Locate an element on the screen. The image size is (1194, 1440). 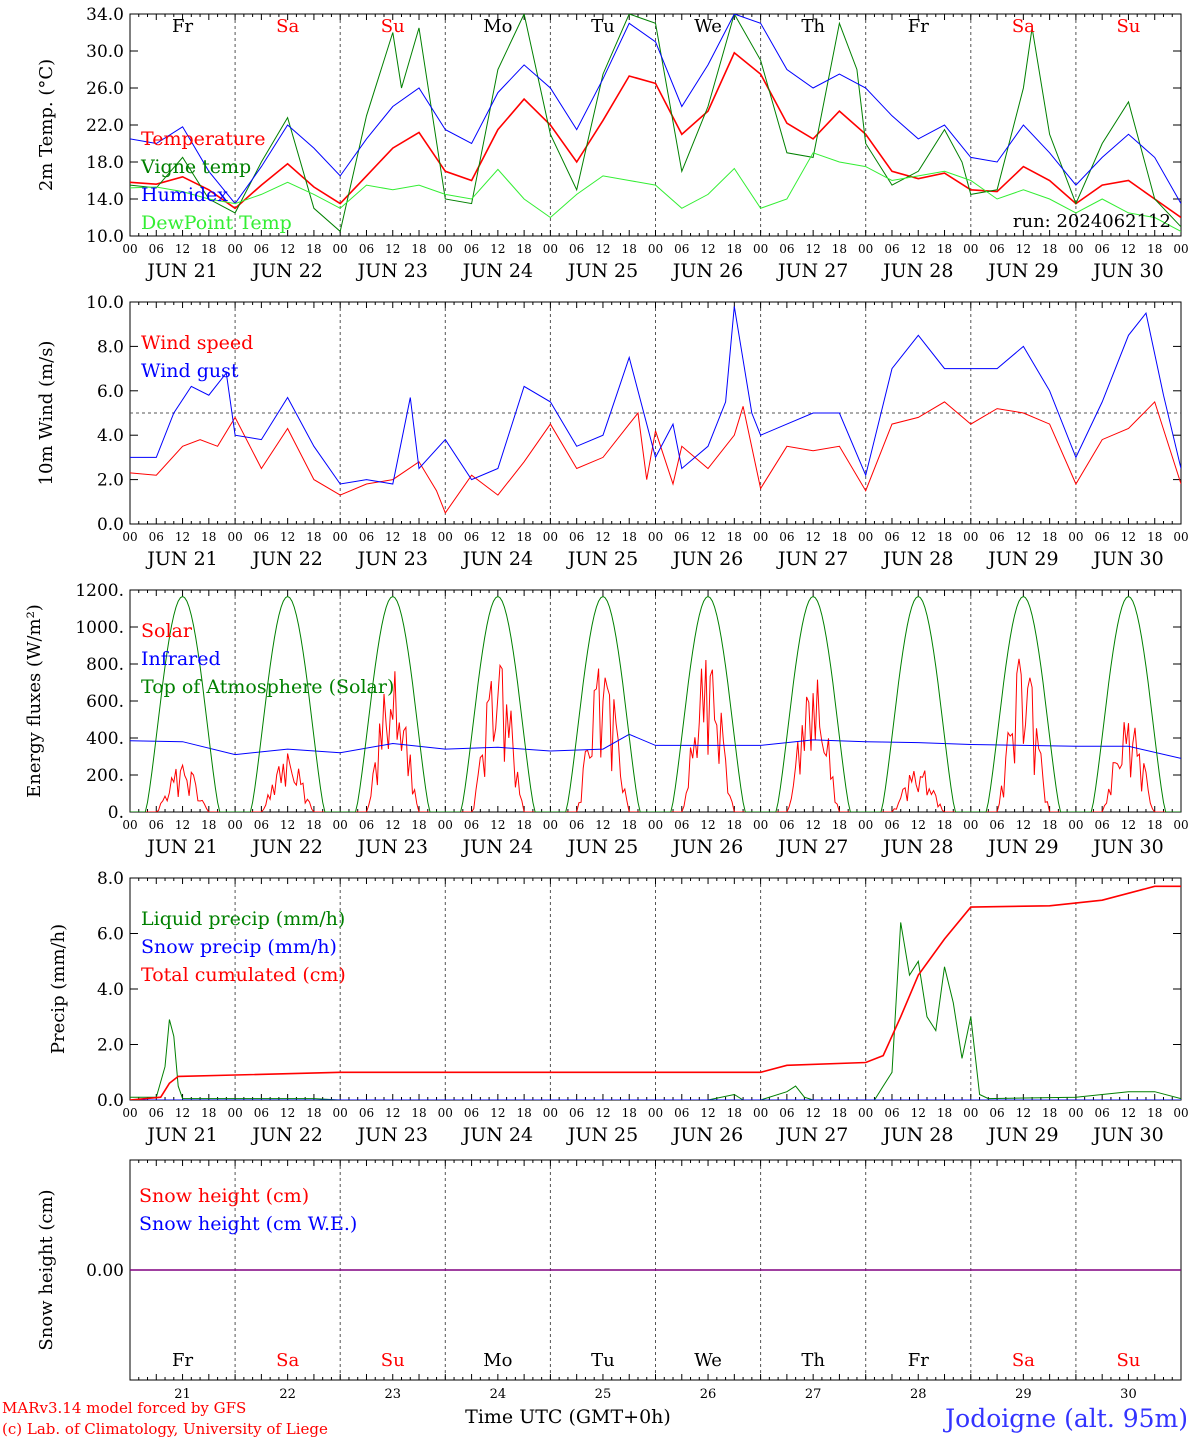
legend-temperature: Temperature is located at coordinates (203, 139).